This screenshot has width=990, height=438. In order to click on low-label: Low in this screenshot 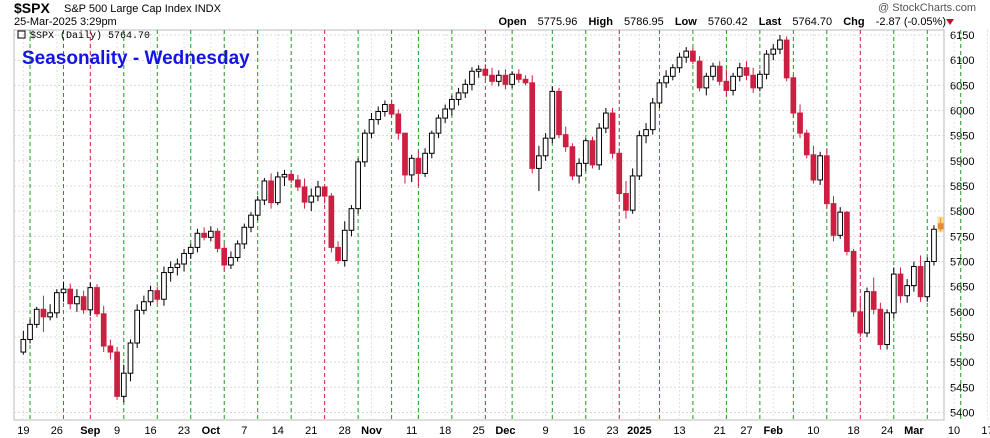, I will do `click(685, 22)`.